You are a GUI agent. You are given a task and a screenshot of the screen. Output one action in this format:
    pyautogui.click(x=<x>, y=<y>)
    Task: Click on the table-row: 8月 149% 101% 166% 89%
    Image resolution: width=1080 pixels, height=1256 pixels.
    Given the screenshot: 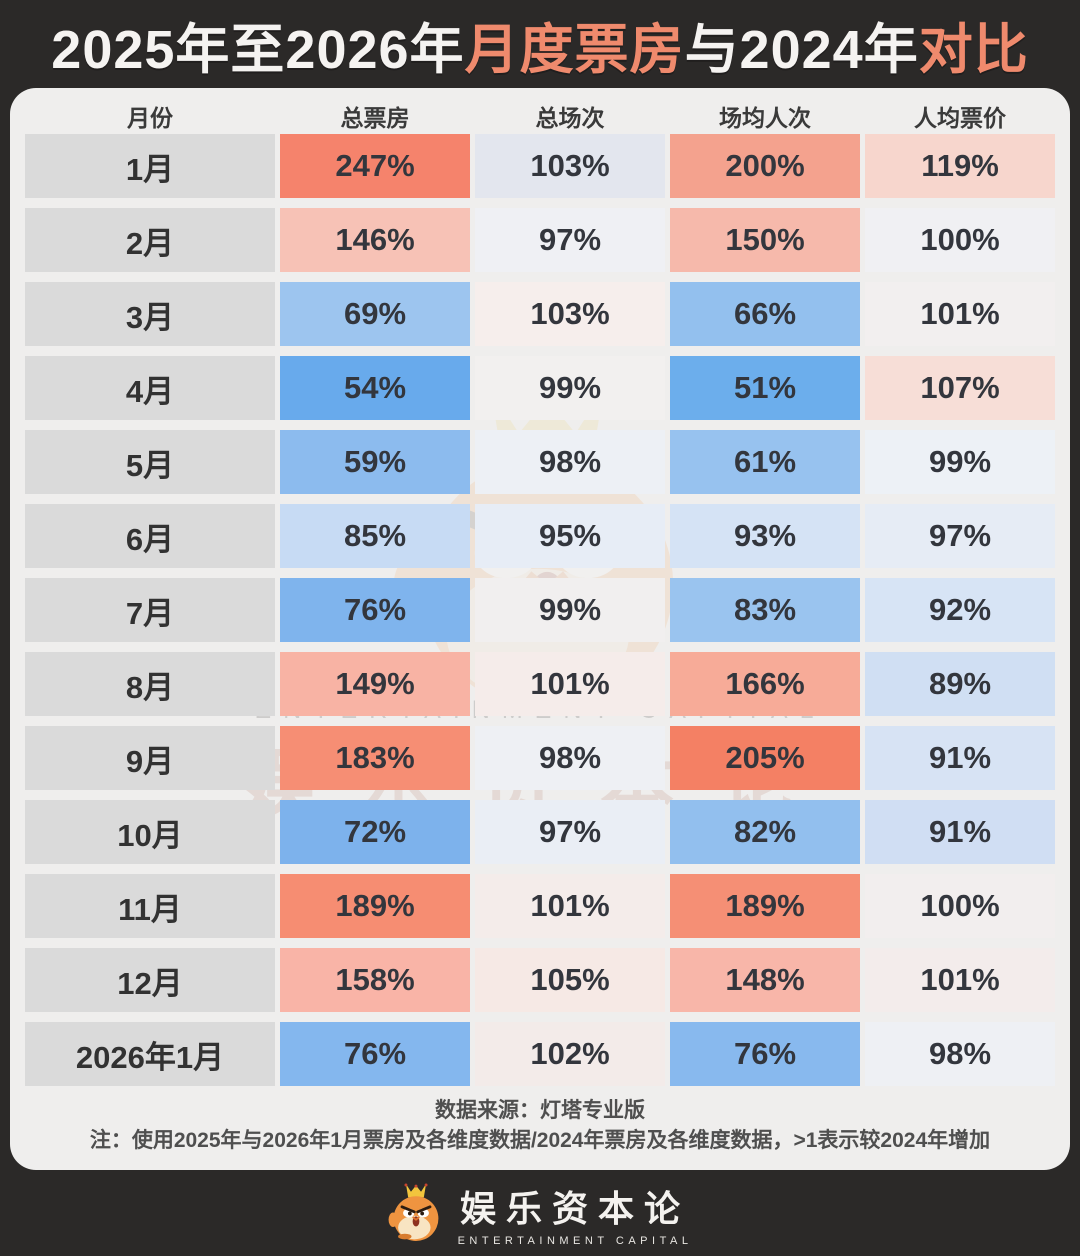 What is the action you would take?
    pyautogui.click(x=540, y=684)
    